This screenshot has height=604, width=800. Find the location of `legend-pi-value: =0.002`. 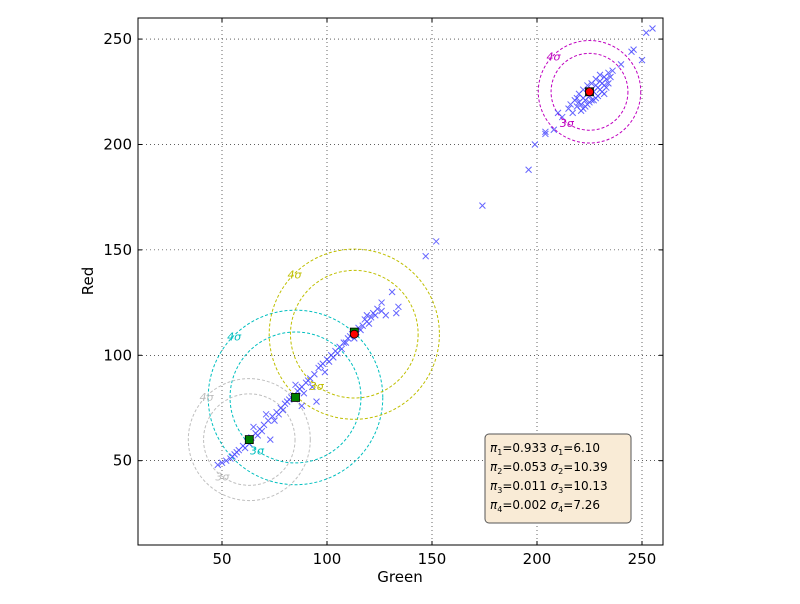

legend-pi-value: =0.002 is located at coordinates (524, 505).